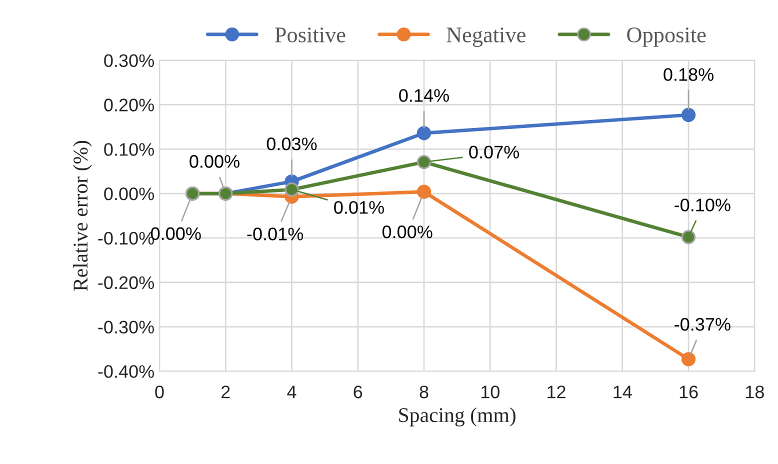 Image resolution: width=778 pixels, height=464 pixels. What do you see at coordinates (129, 149) in the screenshot?
I see `y-tick-label: 0.10%` at bounding box center [129, 149].